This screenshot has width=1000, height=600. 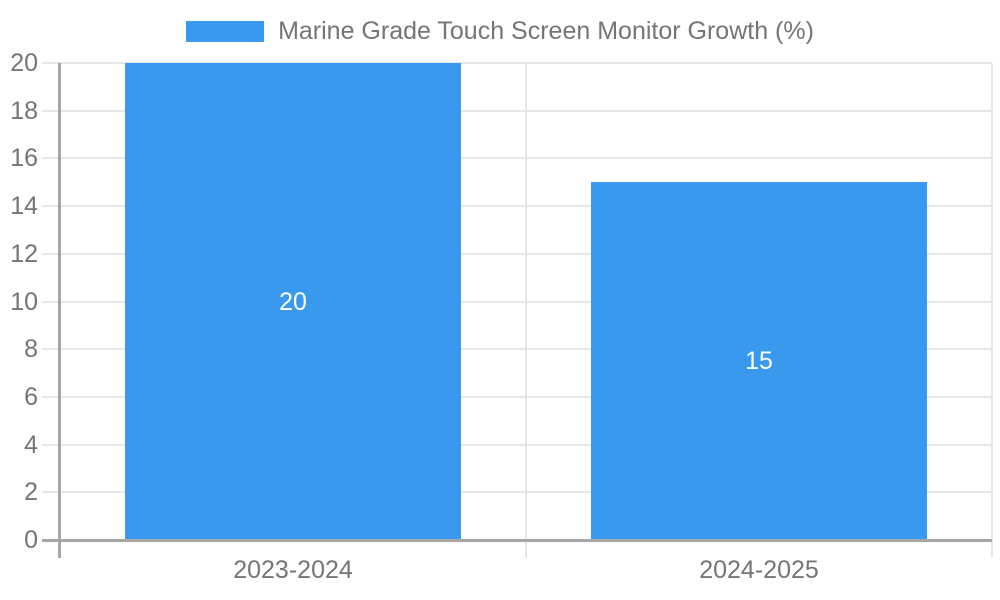 I want to click on x-axis-baseline, so click(x=517, y=540).